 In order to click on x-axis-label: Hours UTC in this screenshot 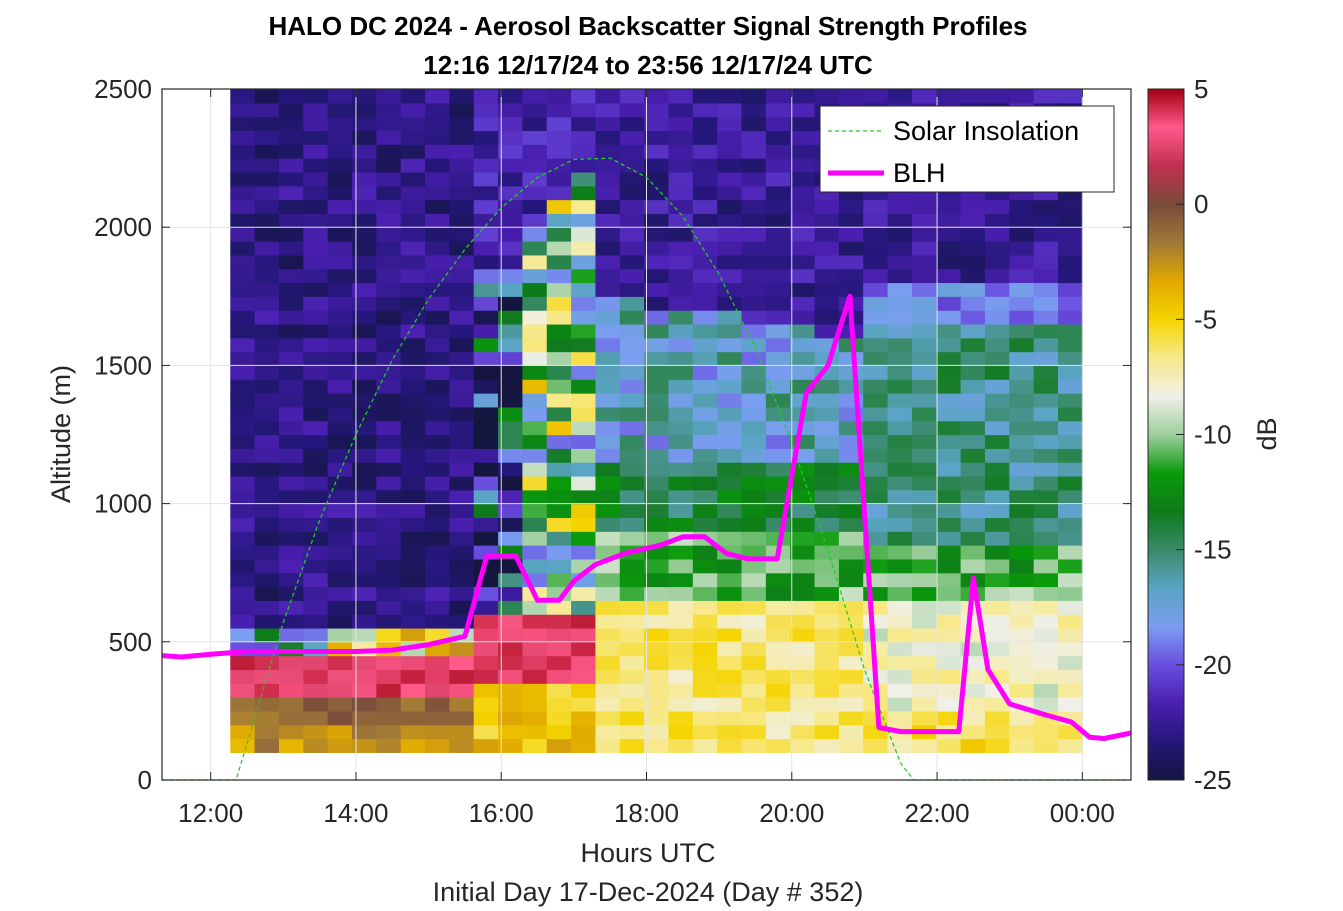, I will do `click(647, 853)`.